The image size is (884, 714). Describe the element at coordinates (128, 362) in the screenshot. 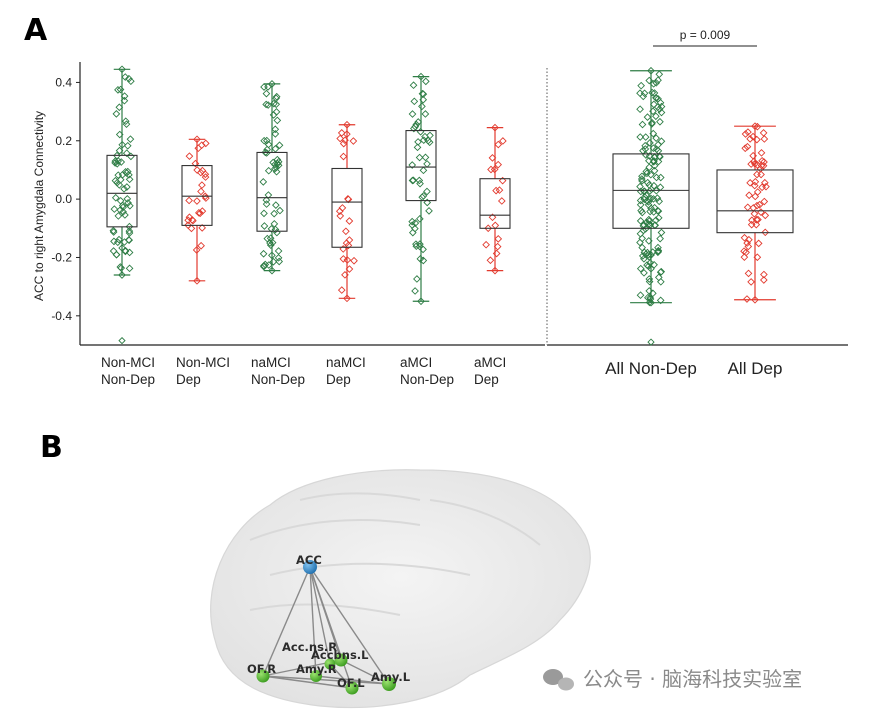

I see `category-label-group-1: Non-MCI` at that location.